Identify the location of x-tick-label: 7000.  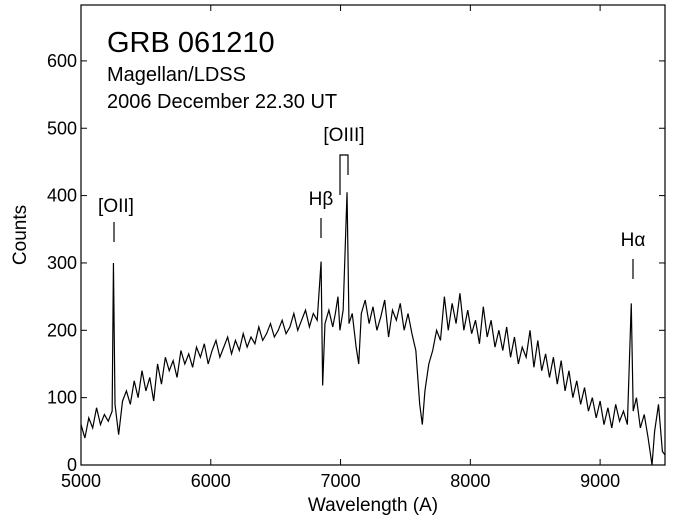
(341, 481).